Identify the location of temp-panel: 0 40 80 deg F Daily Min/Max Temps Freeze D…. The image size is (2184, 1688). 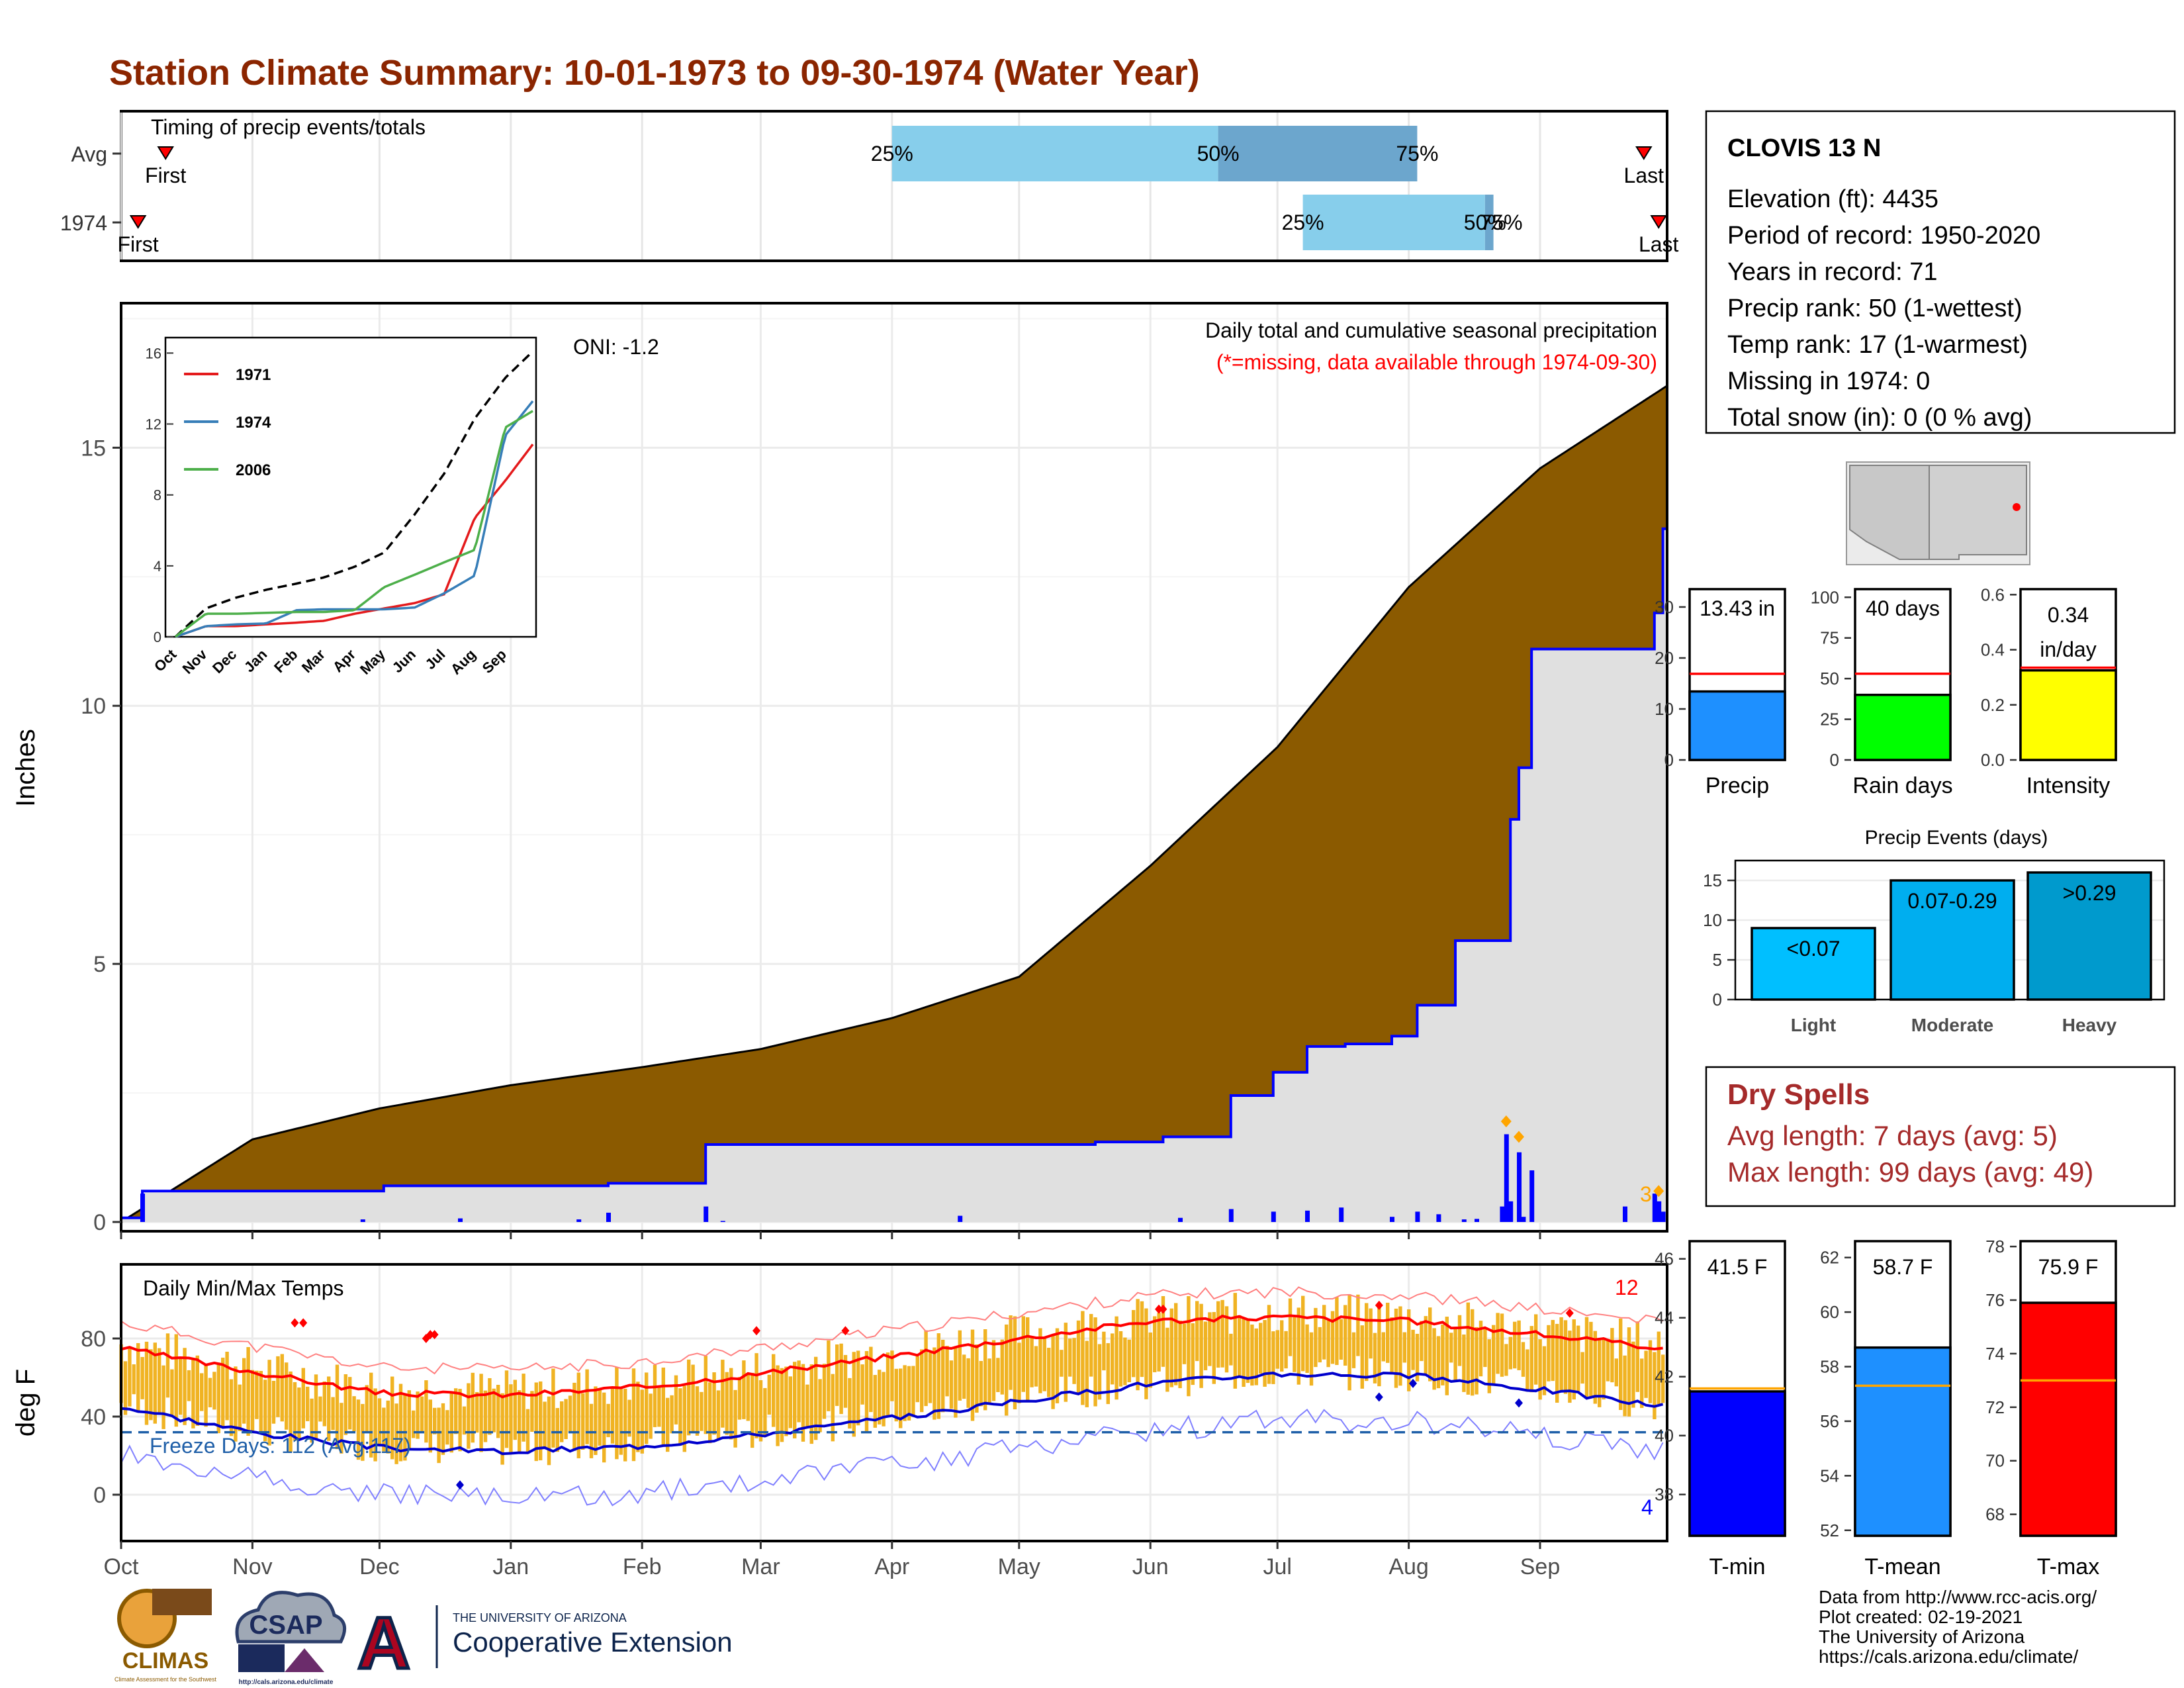
(839, 1421).